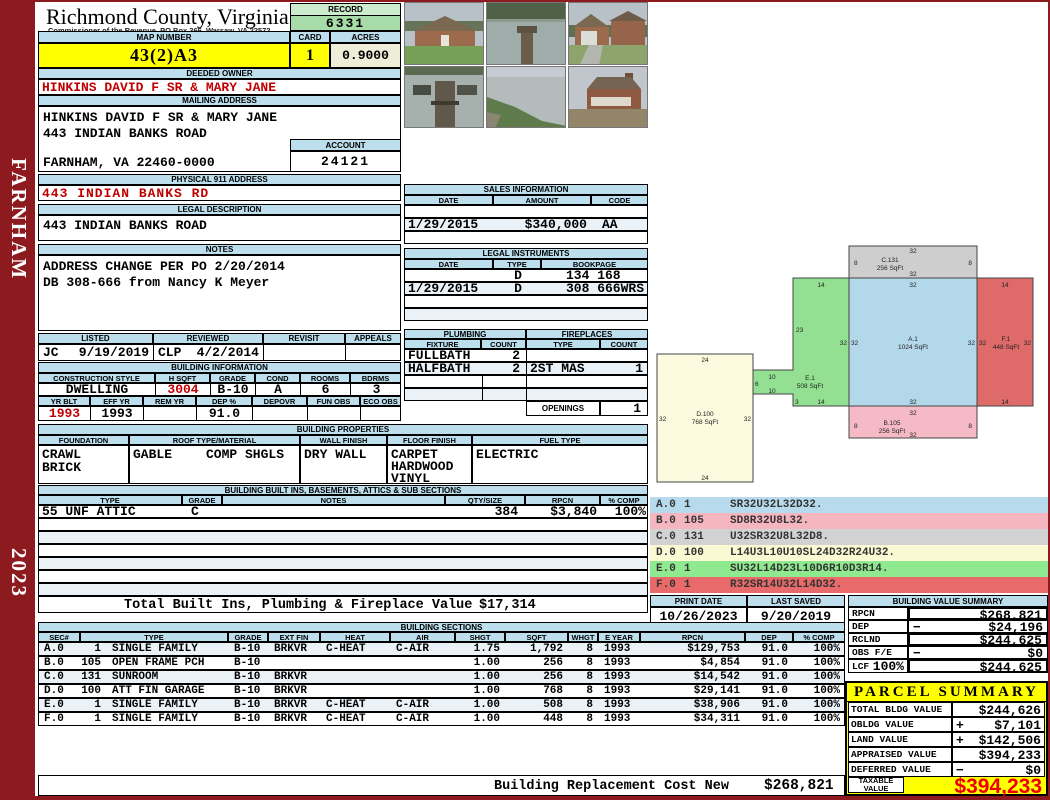  I want to click on parcel-op: +, so click(960, 725).